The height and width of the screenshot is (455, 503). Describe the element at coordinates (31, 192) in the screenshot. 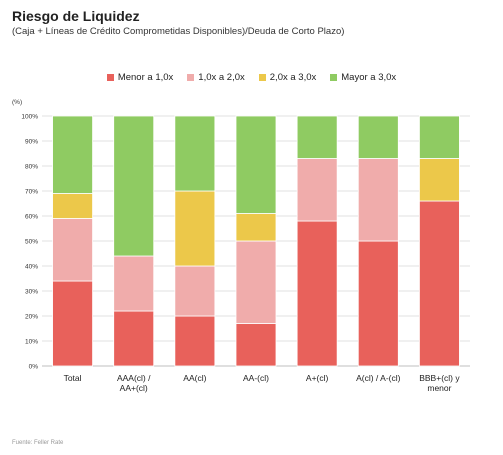

I see `y-tick-label: 70%` at that location.